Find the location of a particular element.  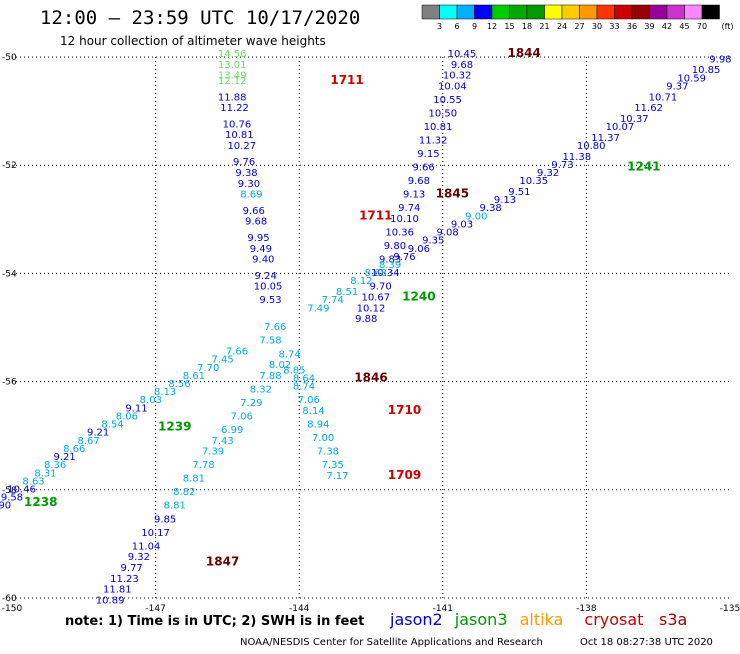

colorbar-label: 45 is located at coordinates (684, 26).